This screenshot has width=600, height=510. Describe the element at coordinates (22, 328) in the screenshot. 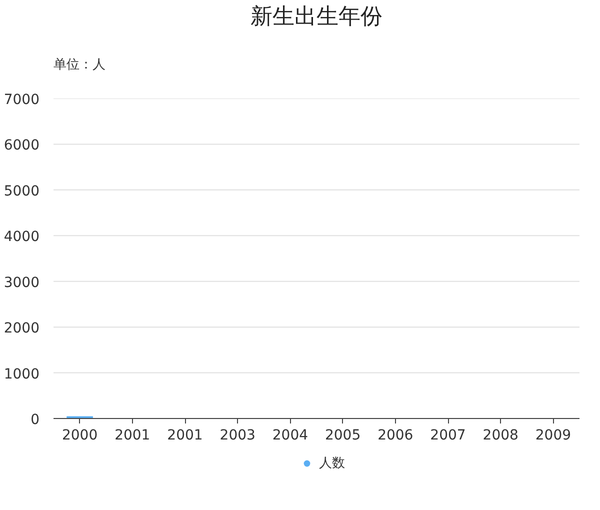

I see `y-tick-label: 2000` at that location.